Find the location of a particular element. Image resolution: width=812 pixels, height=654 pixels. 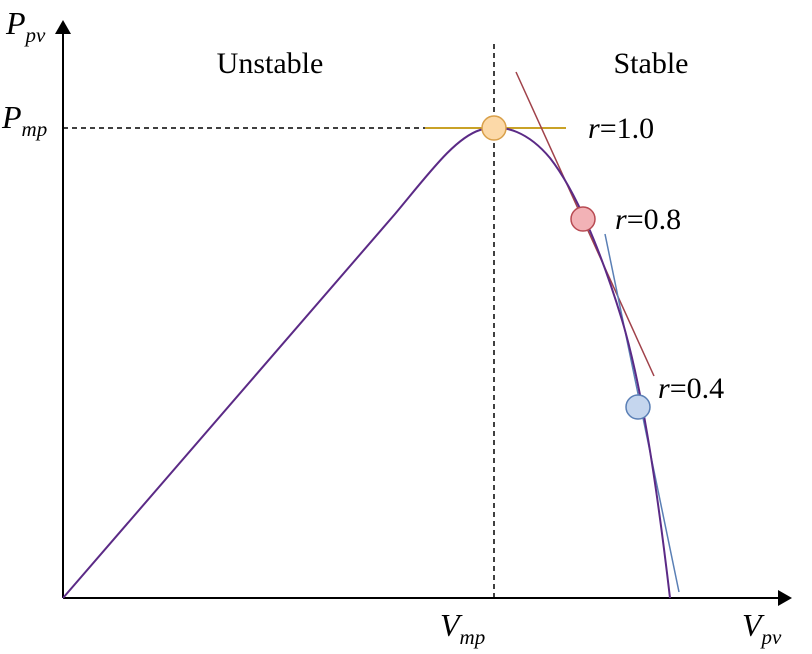

label-r-1.0: r=1.0 is located at coordinates (621, 128).